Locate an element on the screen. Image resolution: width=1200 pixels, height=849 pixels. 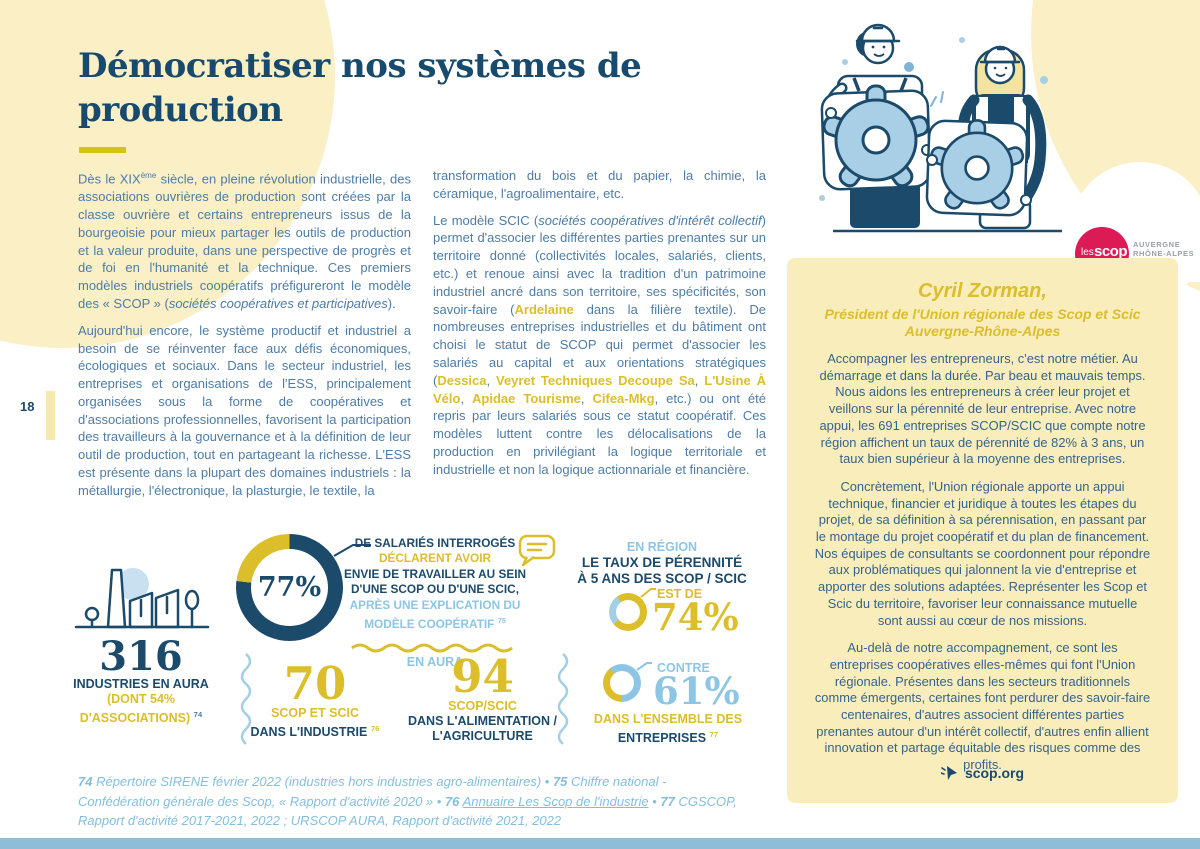
stat-industry-scop: 70 SCOP ET SCIC DANS L'INDUSTRIE 76 is located at coordinates (315, 698).